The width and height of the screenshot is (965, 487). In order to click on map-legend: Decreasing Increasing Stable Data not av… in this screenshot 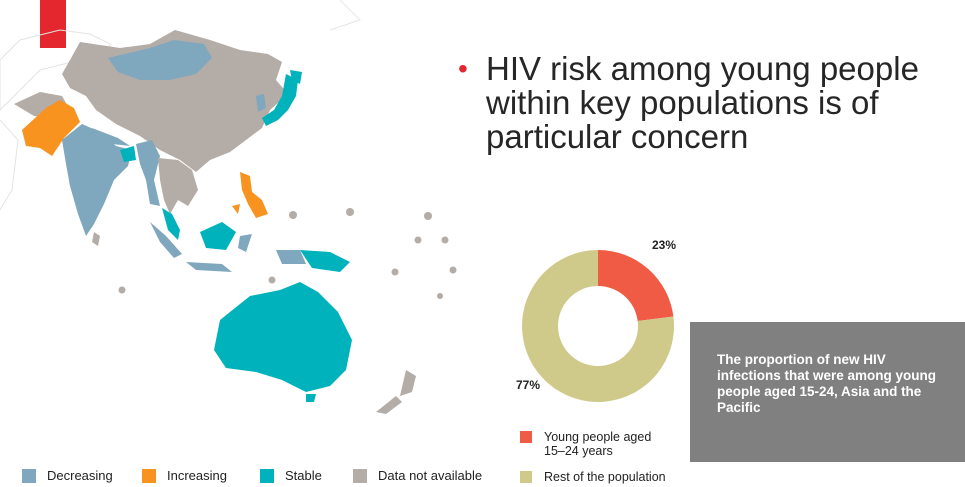, I will do `click(250, 473)`.